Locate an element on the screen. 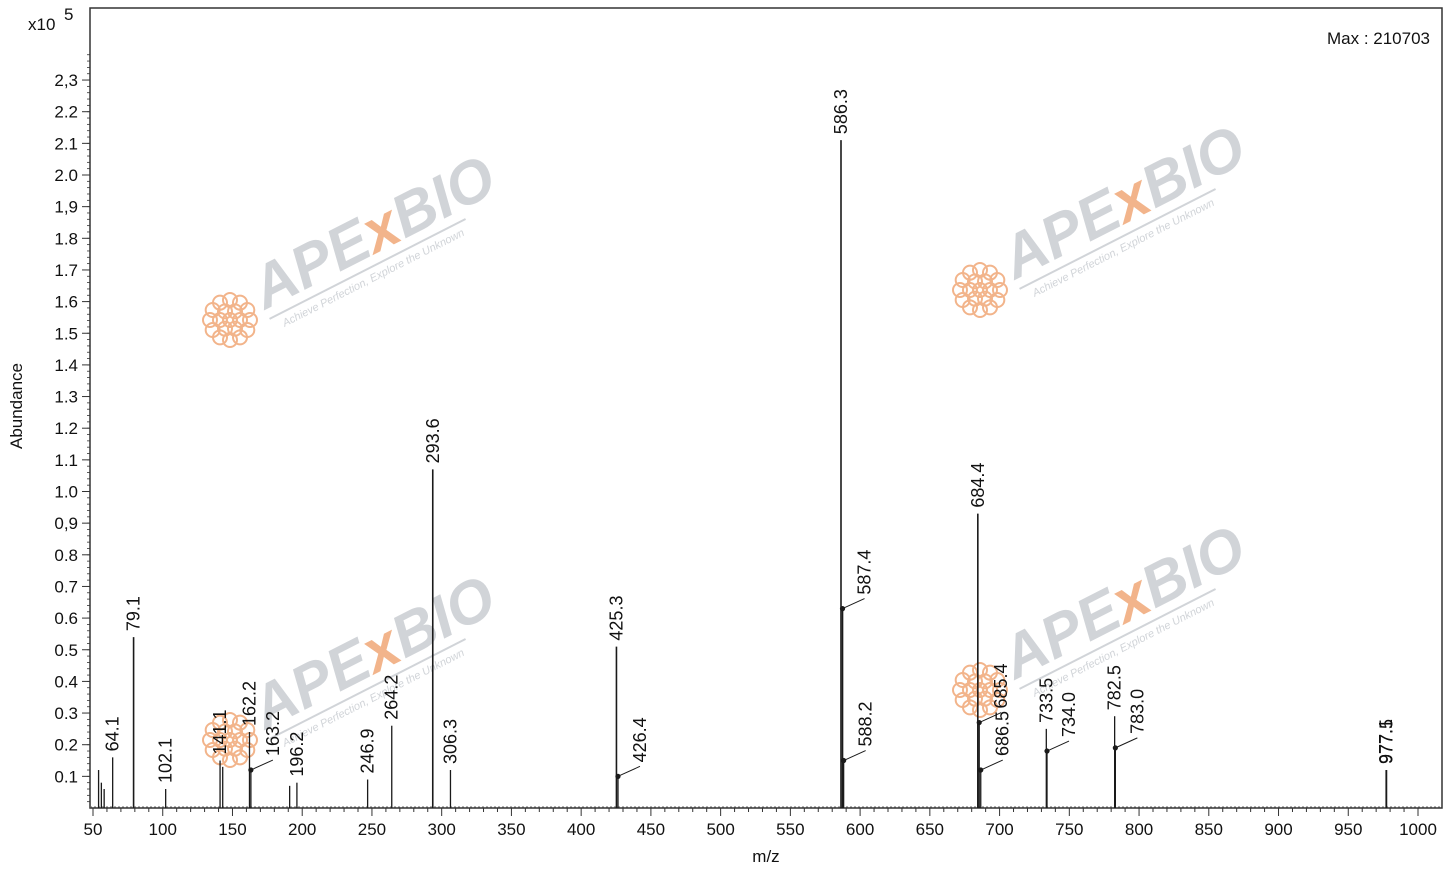 The width and height of the screenshot is (1454, 870). x-tick-label: 900 is located at coordinates (1278, 829).